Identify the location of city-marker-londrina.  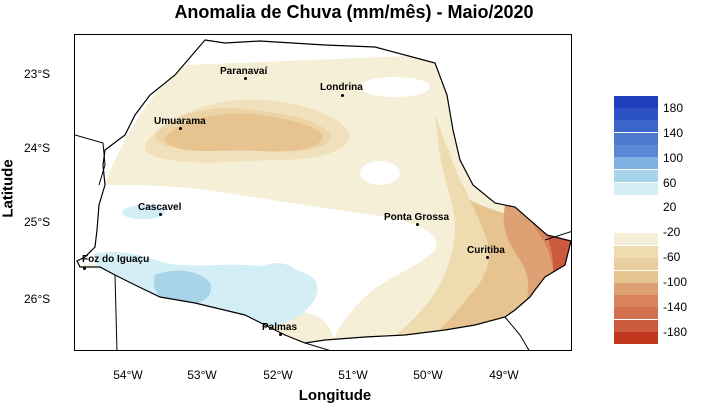
(342, 95).